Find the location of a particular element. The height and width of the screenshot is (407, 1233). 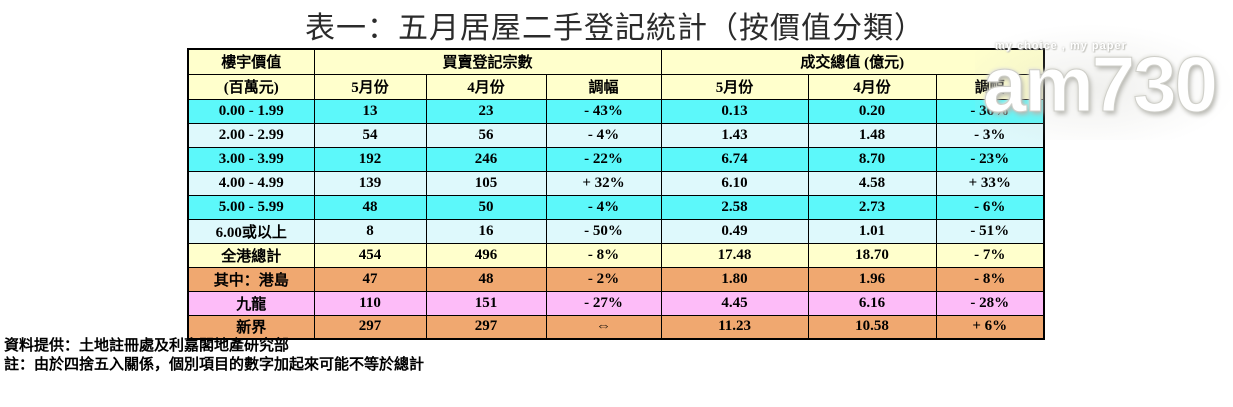

data-cell: 192 is located at coordinates (370, 159).